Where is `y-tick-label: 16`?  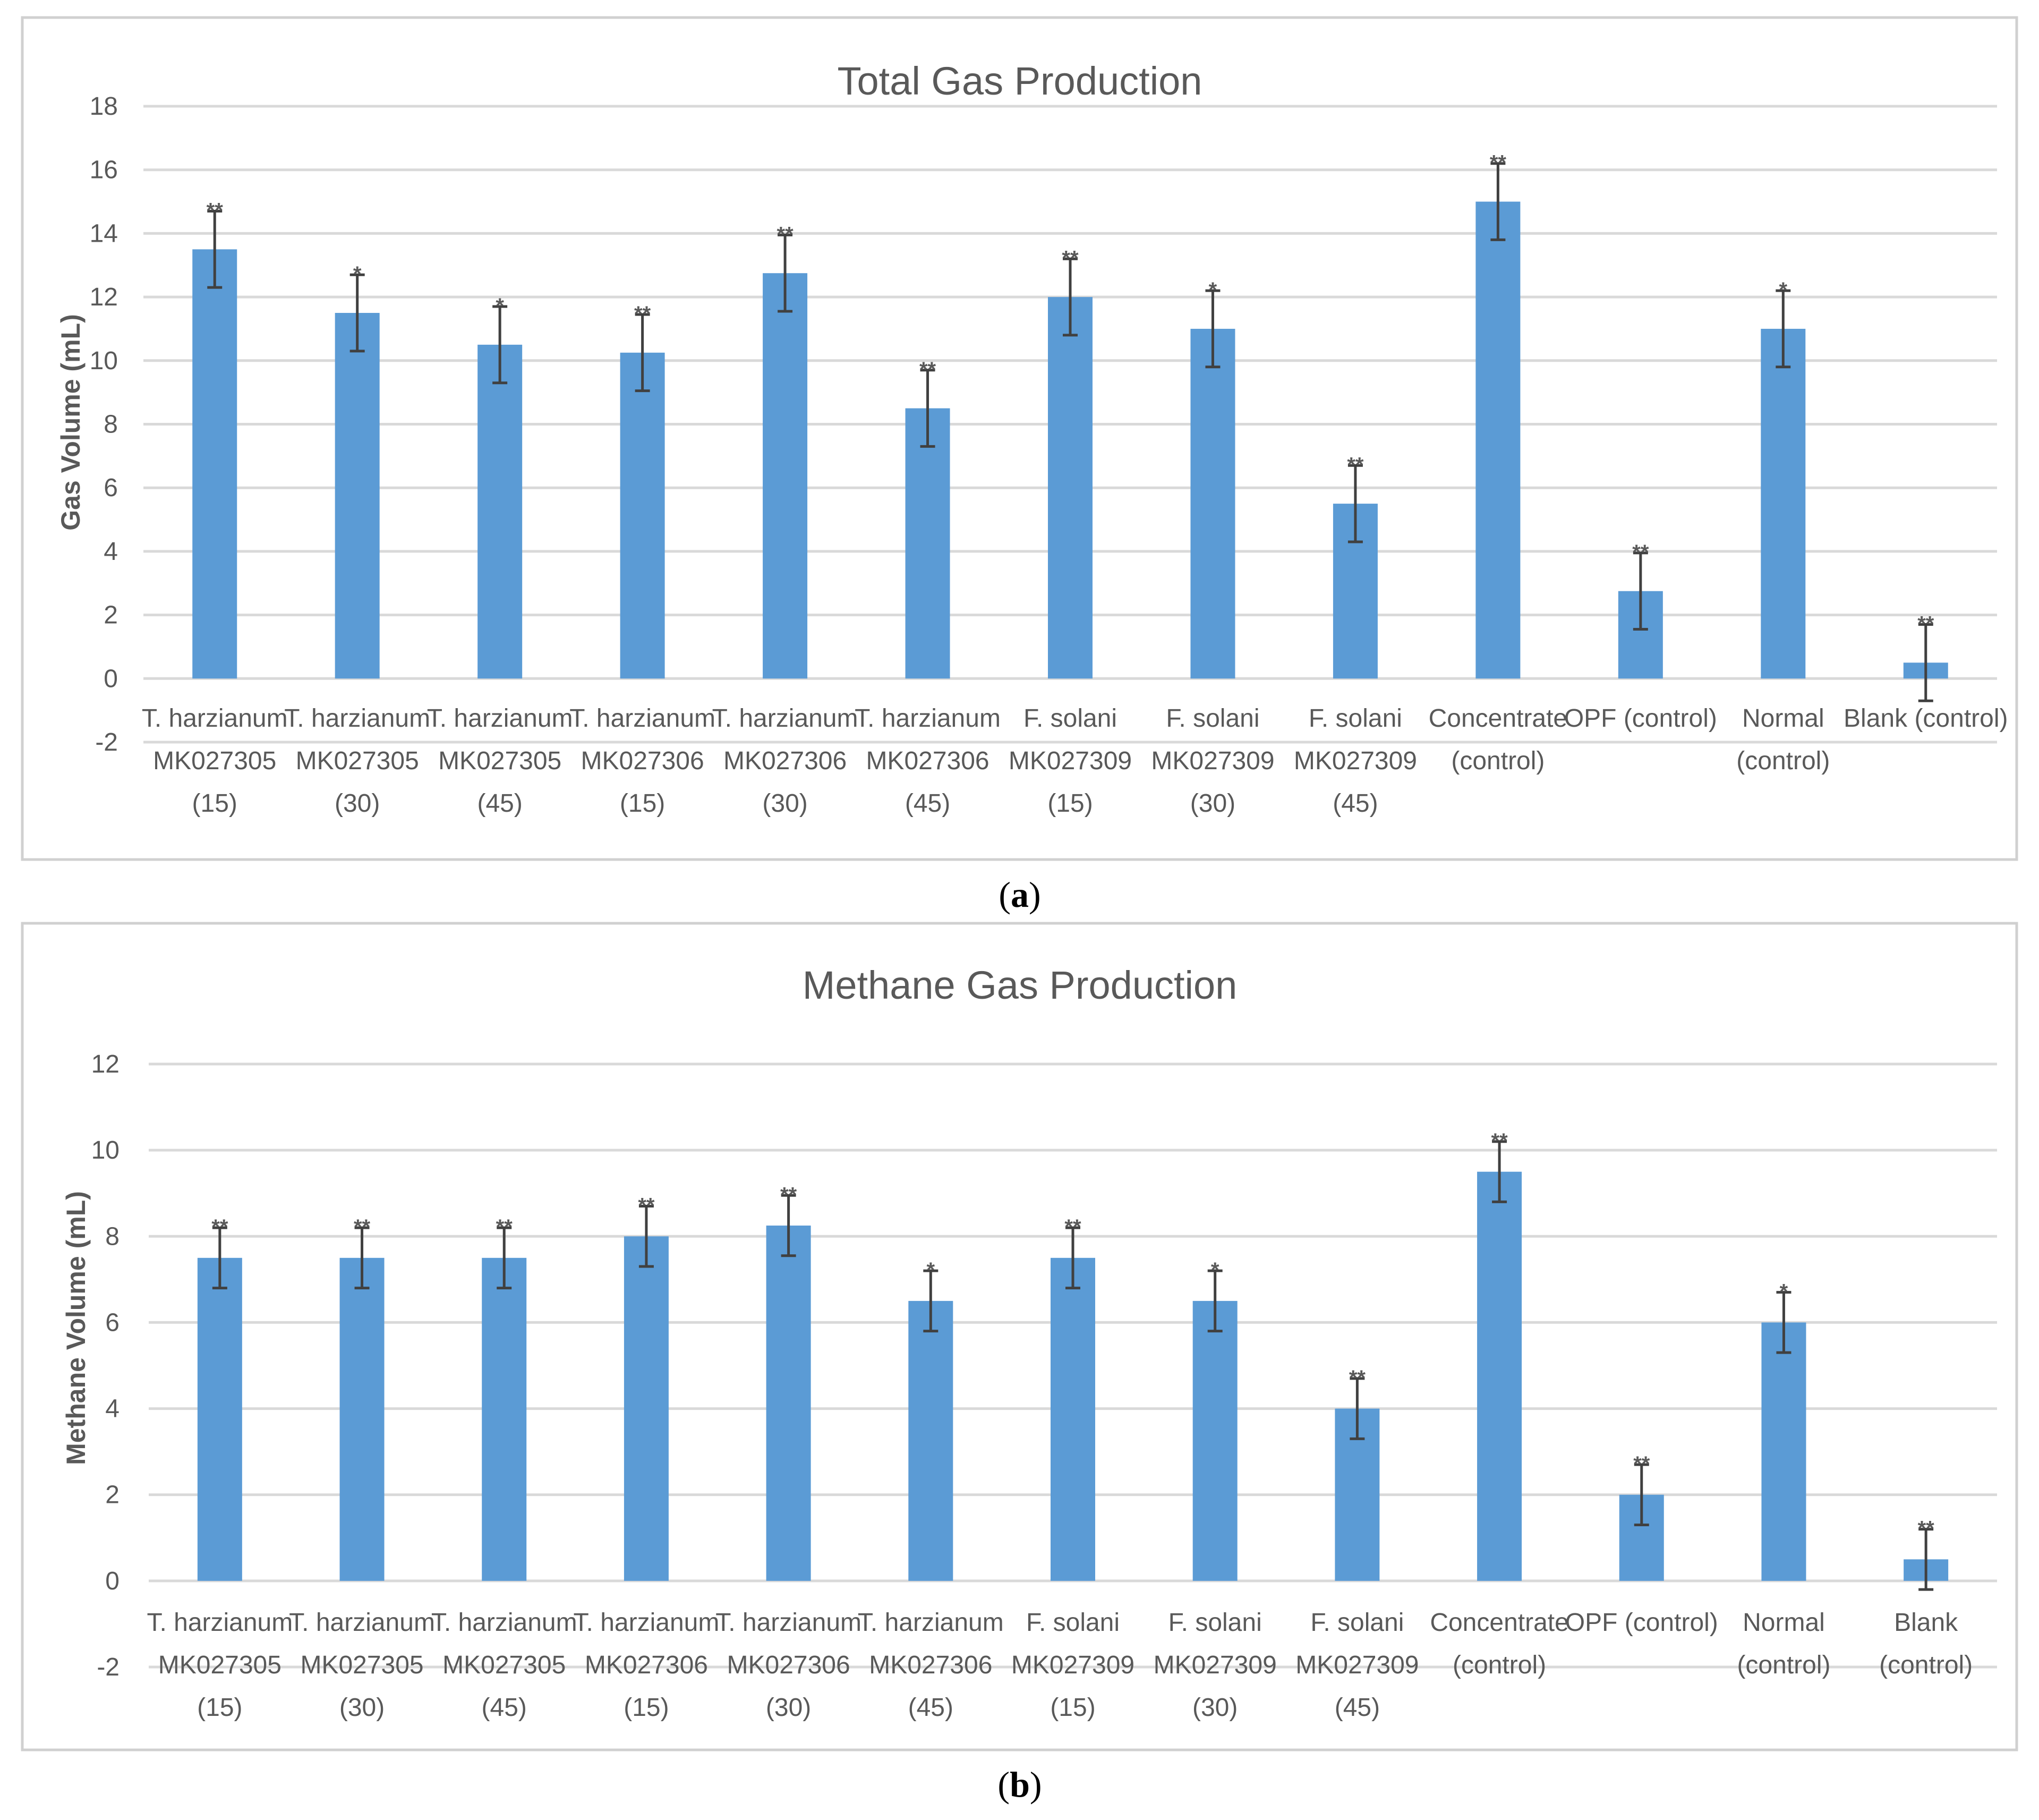
y-tick-label: 16 is located at coordinates (104, 170).